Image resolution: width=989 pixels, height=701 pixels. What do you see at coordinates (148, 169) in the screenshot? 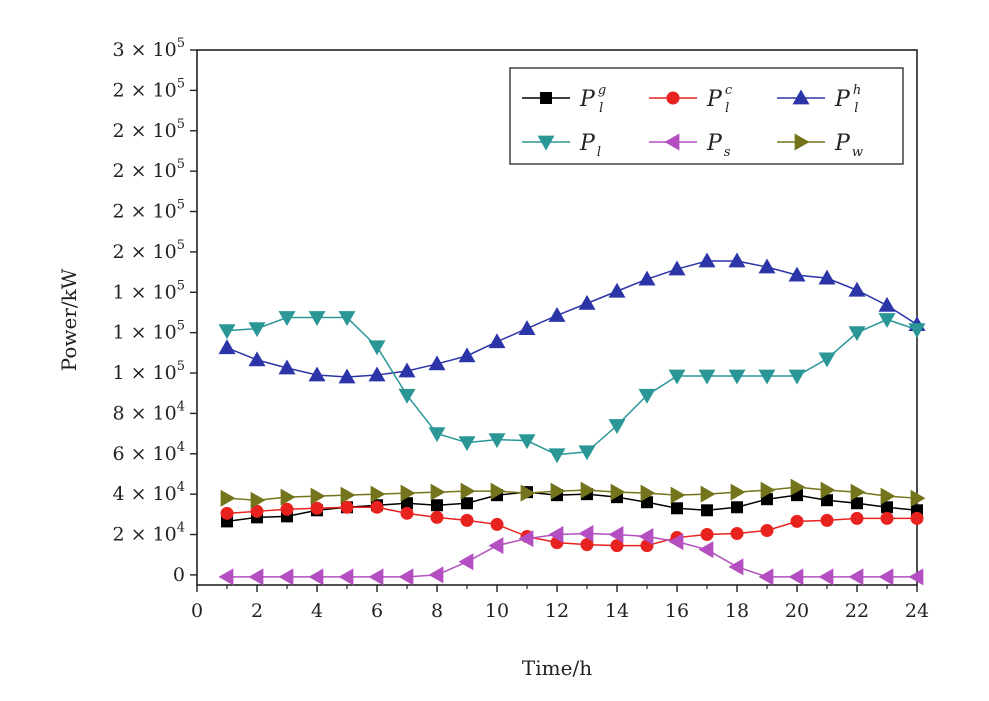
I see `y-tick-label-10: 2 × 10⁵` at bounding box center [148, 169].